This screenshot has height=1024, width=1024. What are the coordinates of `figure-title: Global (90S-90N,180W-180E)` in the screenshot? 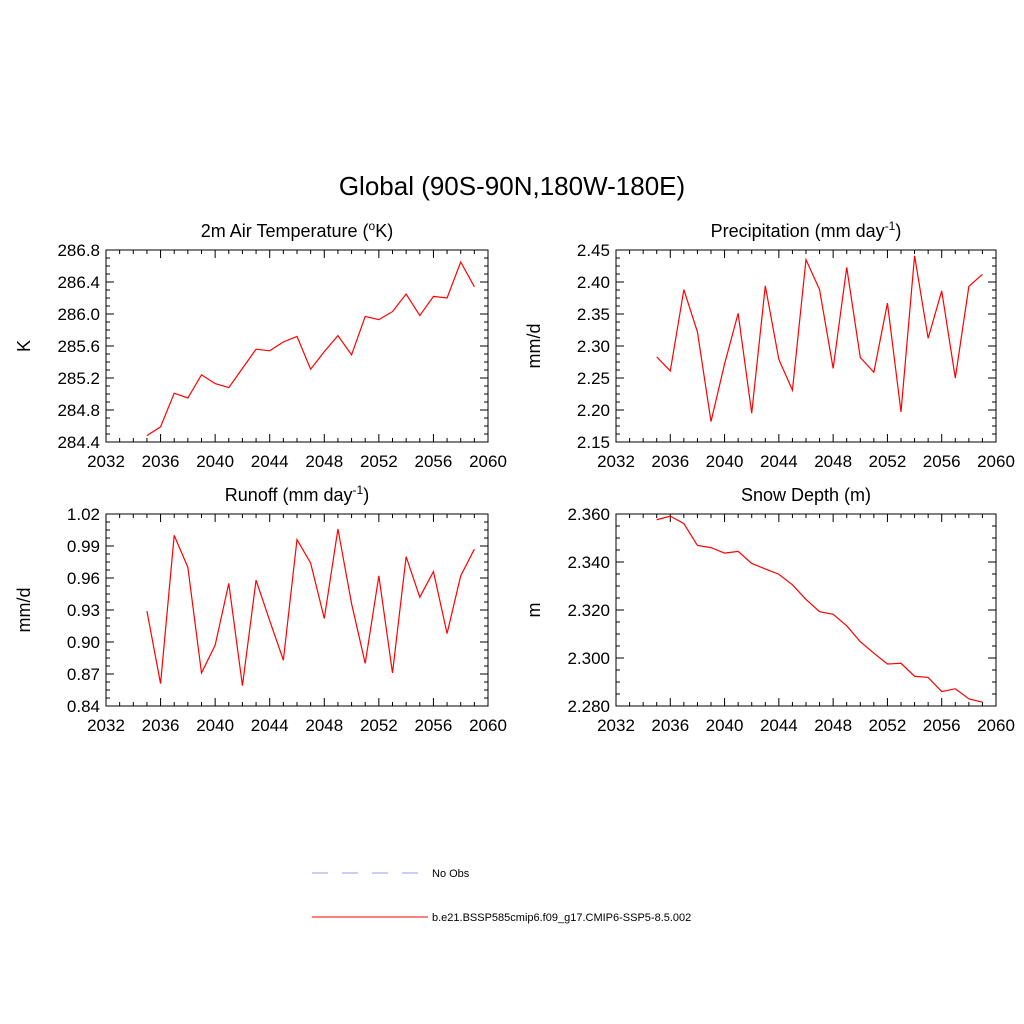 It's located at (512, 186).